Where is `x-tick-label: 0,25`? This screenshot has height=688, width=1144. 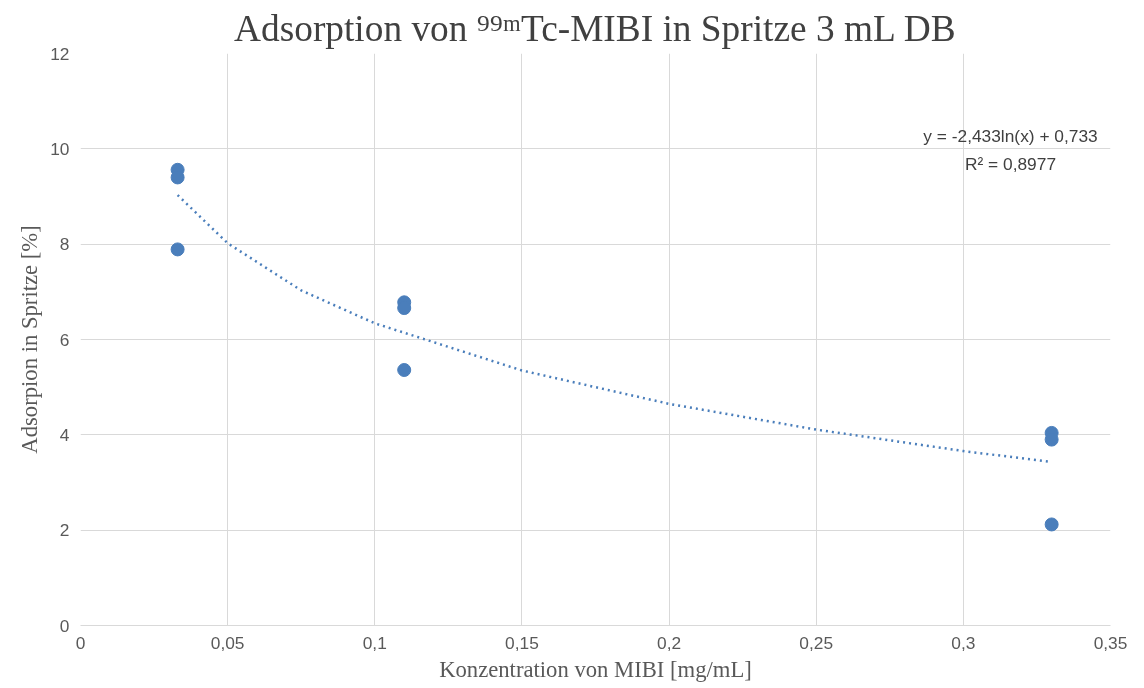
x-tick-label: 0,25 is located at coordinates (816, 642).